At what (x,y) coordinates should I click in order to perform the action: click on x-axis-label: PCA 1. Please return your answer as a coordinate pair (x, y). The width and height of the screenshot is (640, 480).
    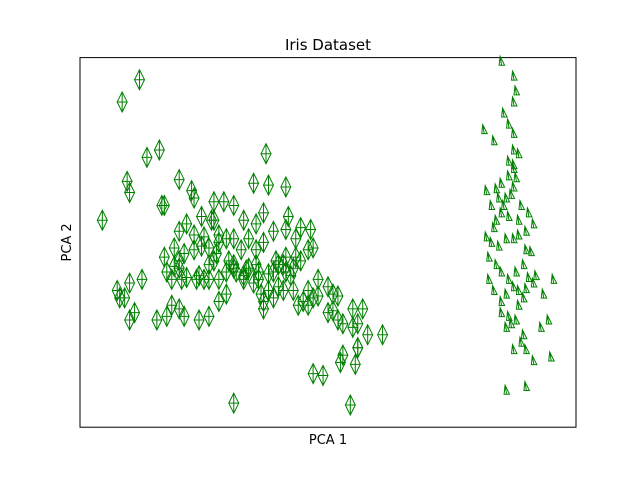
    Looking at the image, I should click on (328, 440).